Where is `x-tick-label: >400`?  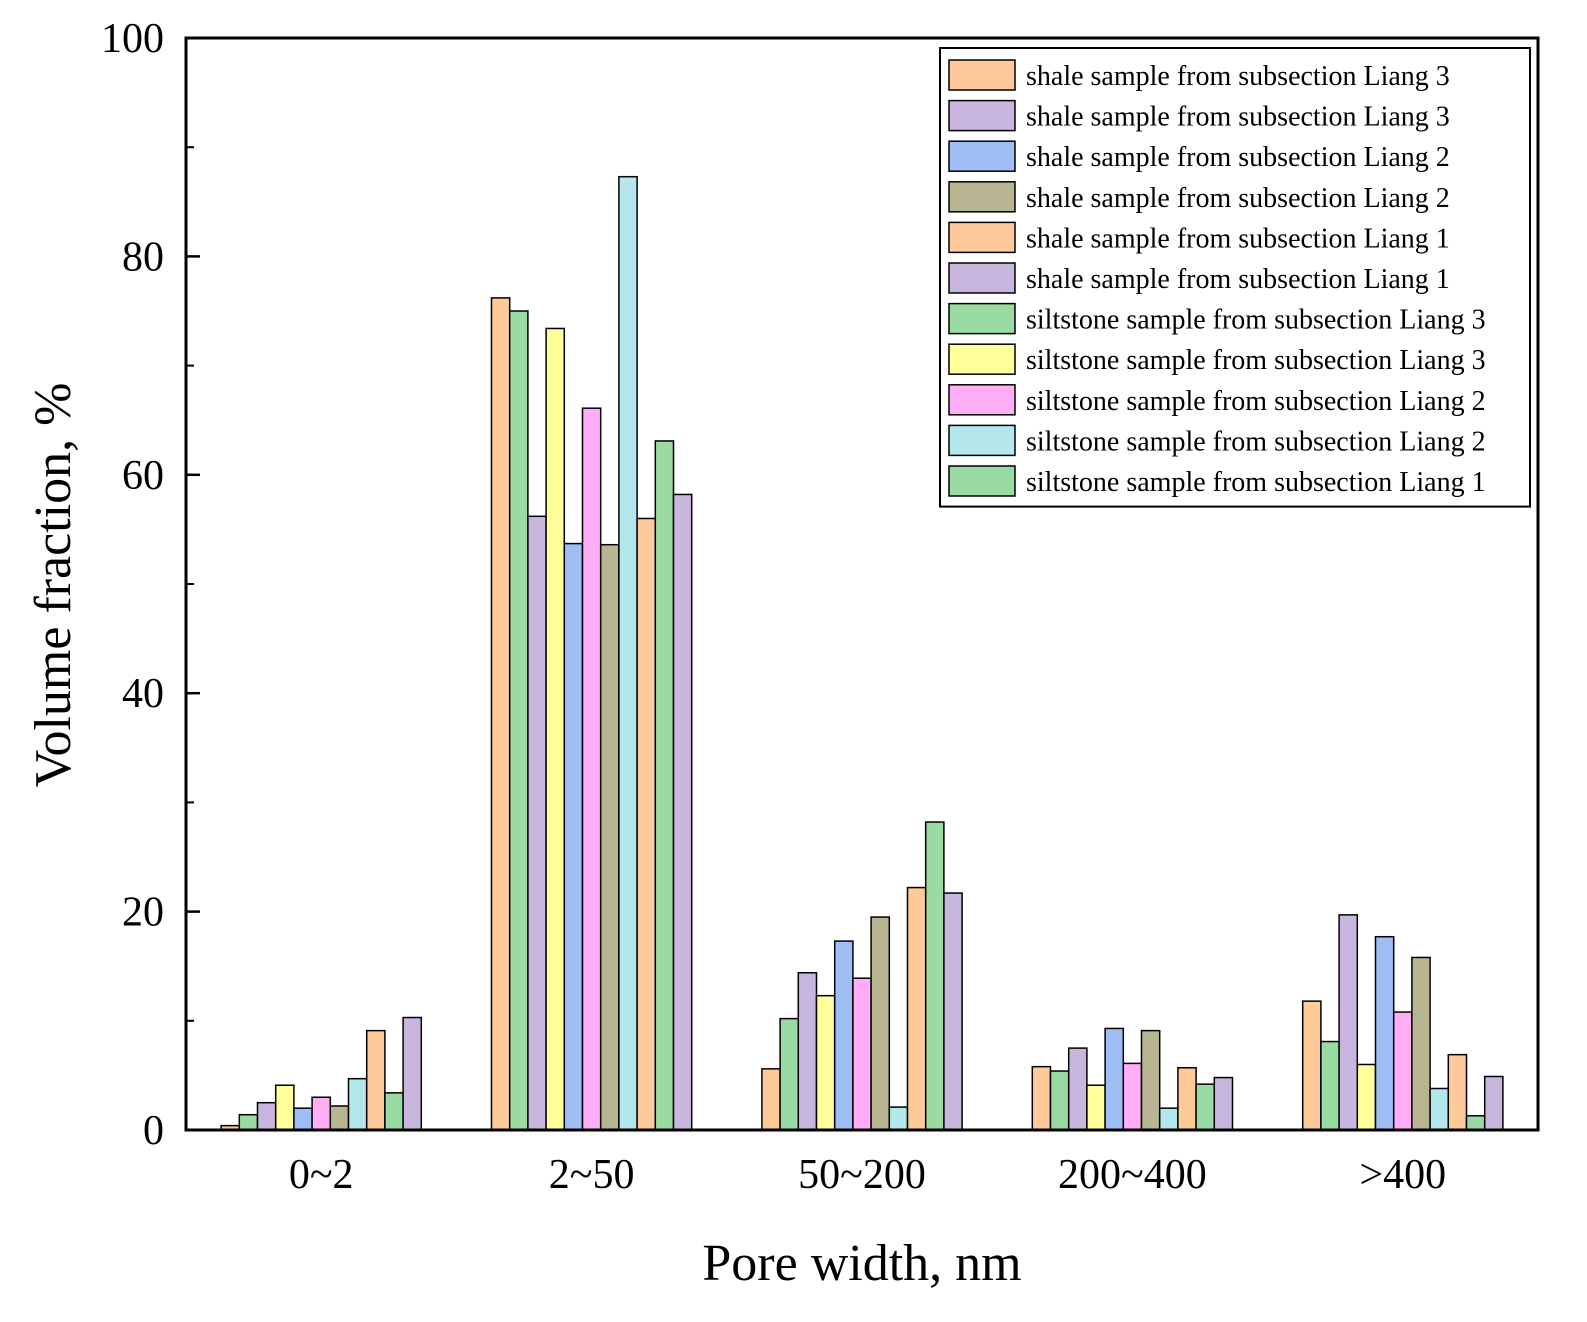
x-tick-label: >400 is located at coordinates (1402, 1175).